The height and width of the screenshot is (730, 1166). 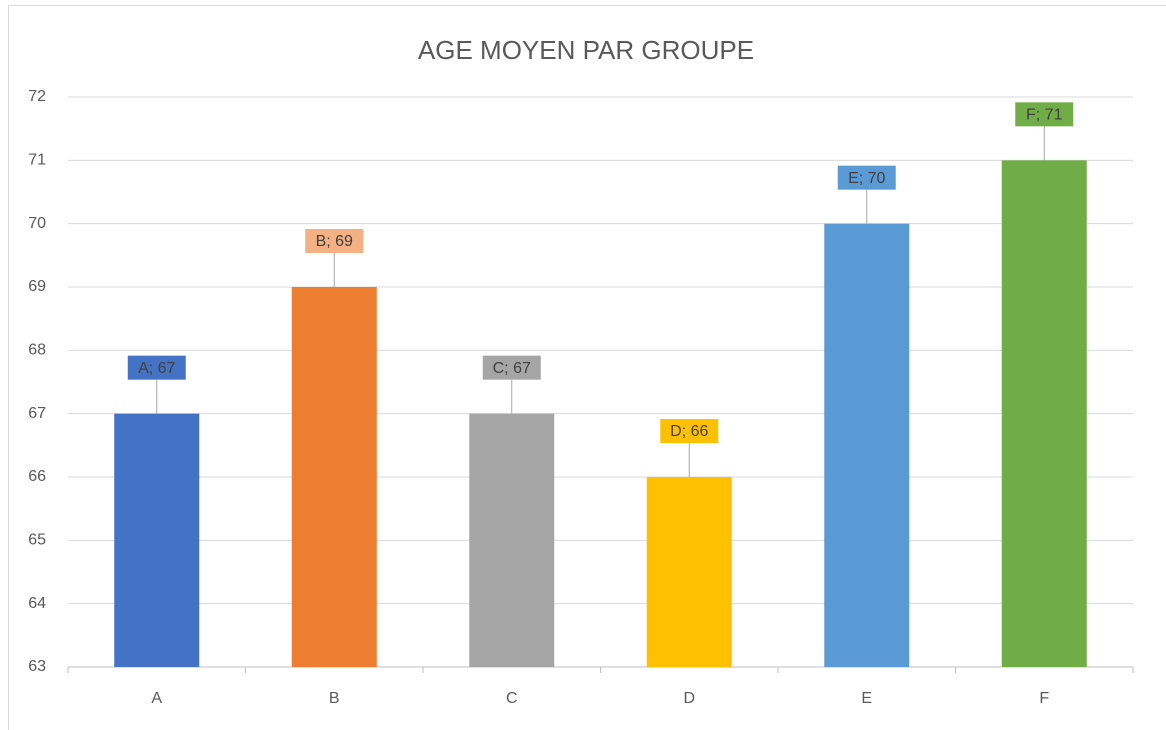 What do you see at coordinates (37, 413) in the screenshot?
I see `y-tick-label: 67` at bounding box center [37, 413].